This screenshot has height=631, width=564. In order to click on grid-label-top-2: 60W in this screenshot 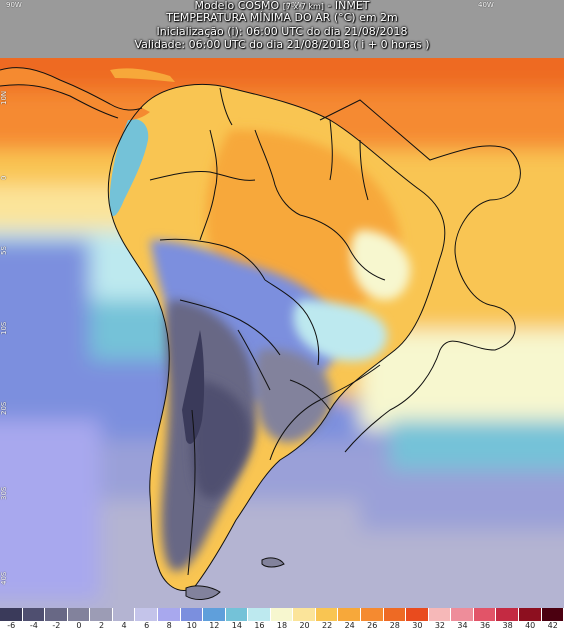, I will do `click(294, 5)`.